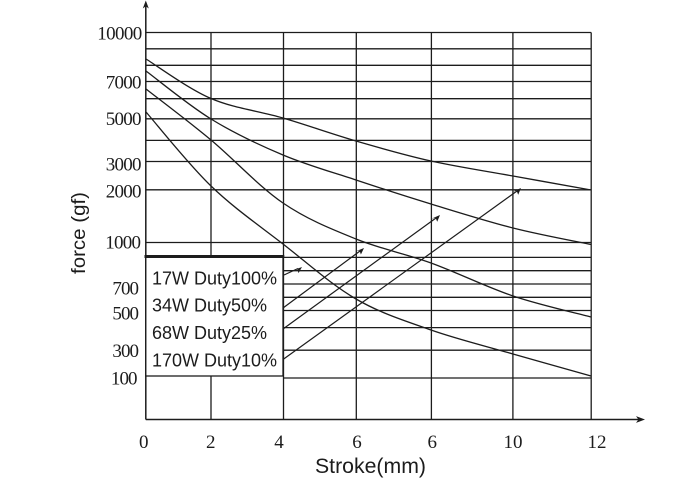 This screenshot has height=486, width=676. I want to click on svg-text: 12, so click(597, 442).